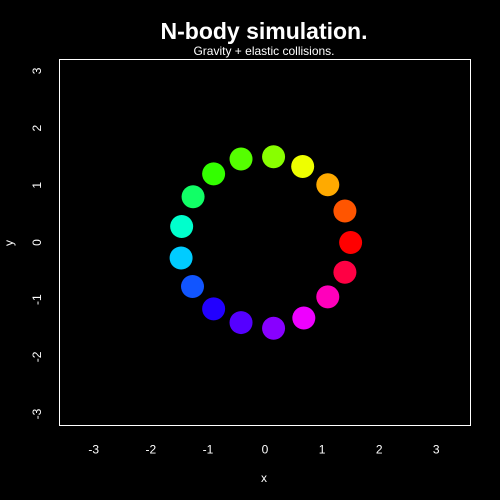 The width and height of the screenshot is (500, 500). Describe the element at coordinates (436, 450) in the screenshot. I see `x-tick-label: 3` at that location.